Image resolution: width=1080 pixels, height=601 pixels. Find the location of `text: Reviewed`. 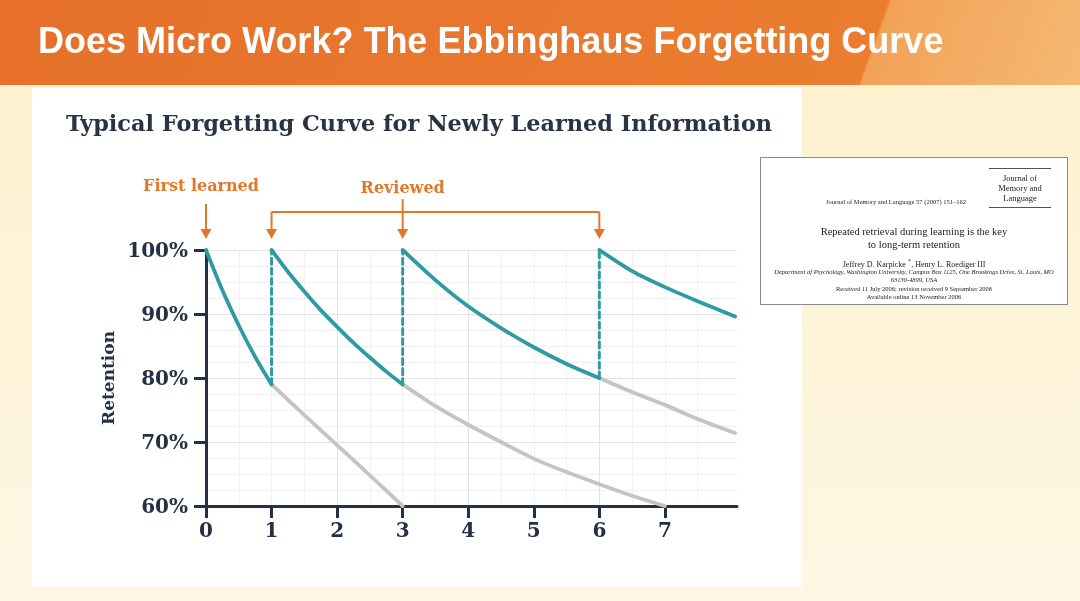

text: Reviewed is located at coordinates (402, 187).